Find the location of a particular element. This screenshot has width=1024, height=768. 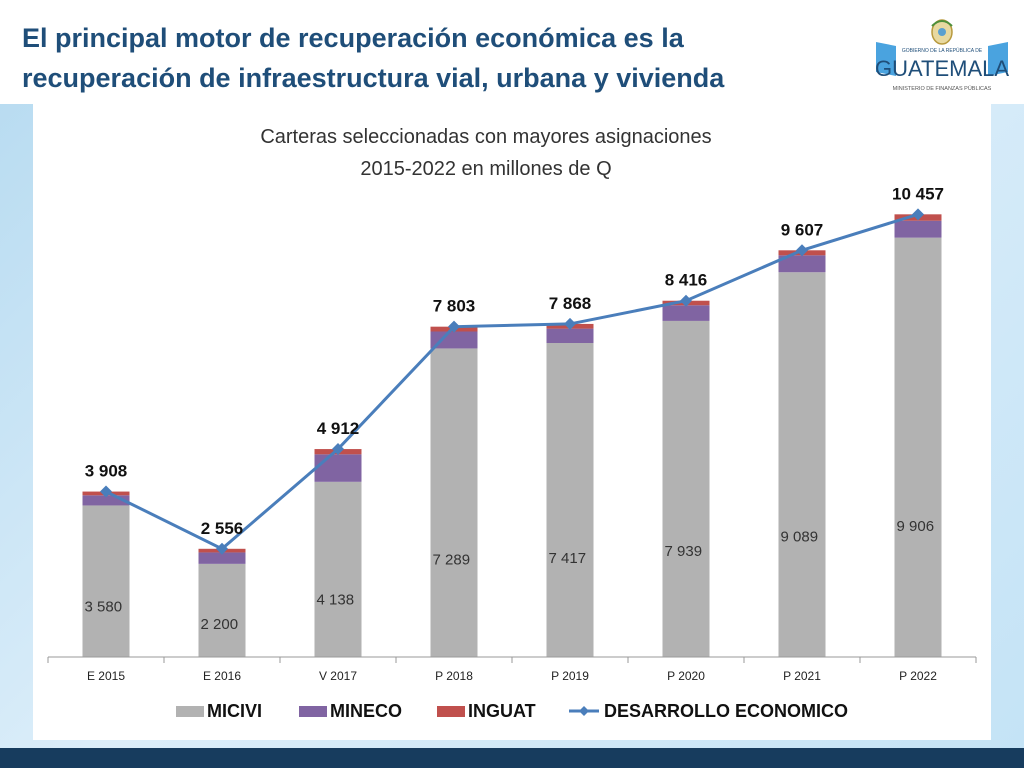

x-tick-label: P 2020 is located at coordinates (686, 676).